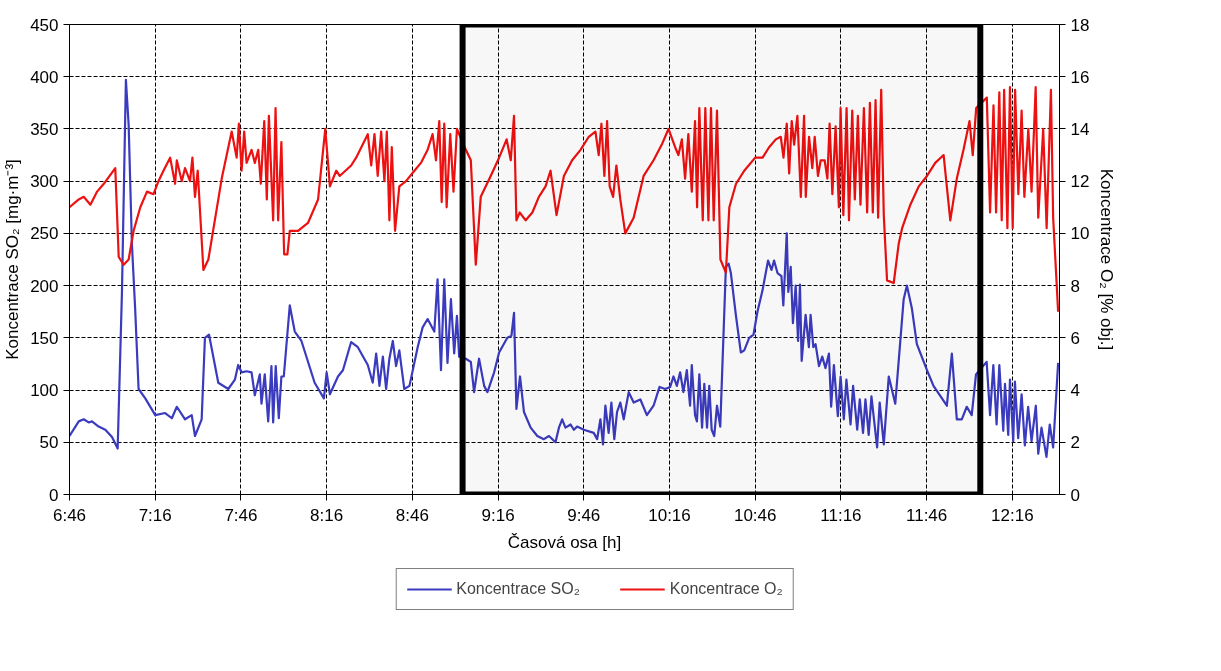 Image resolution: width=1221 pixels, height=671 pixels. I want to click on y-tick-label: 200, so click(44, 286).